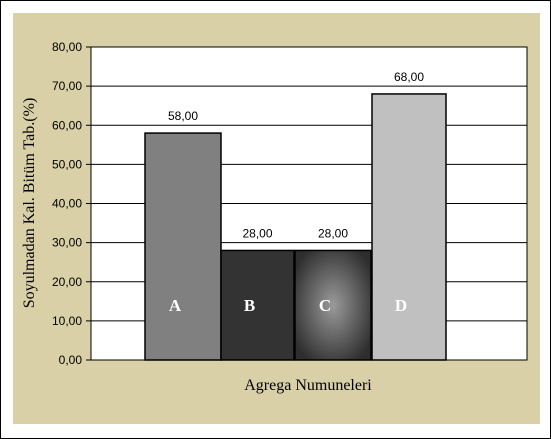 The width and height of the screenshot is (551, 439). Describe the element at coordinates (325, 305) in the screenshot. I see `bar-category-label: C` at that location.